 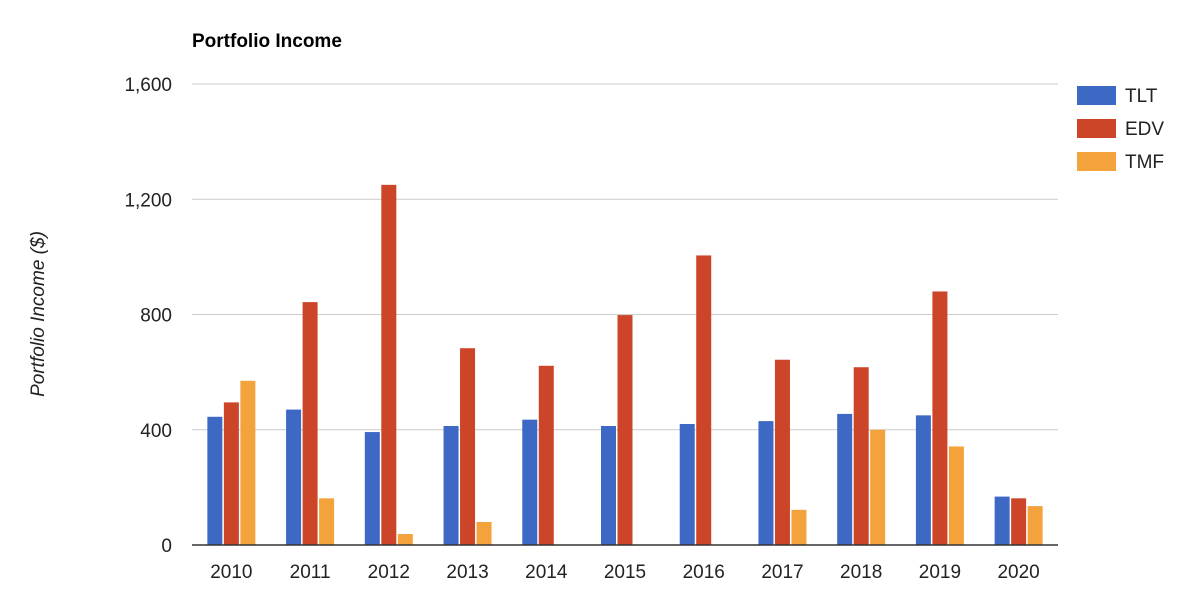 I want to click on bar-tlt-2014, so click(x=530, y=482).